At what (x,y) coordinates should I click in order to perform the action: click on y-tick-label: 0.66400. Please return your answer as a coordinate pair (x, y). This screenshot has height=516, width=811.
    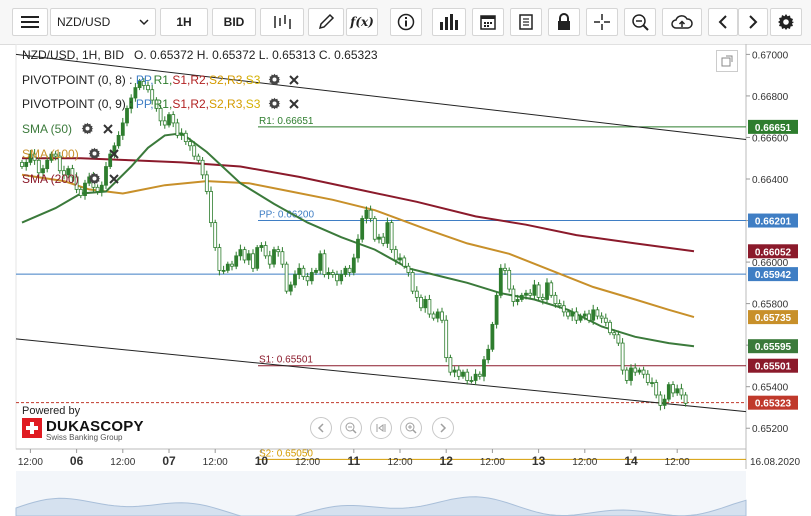
    Looking at the image, I should click on (770, 180).